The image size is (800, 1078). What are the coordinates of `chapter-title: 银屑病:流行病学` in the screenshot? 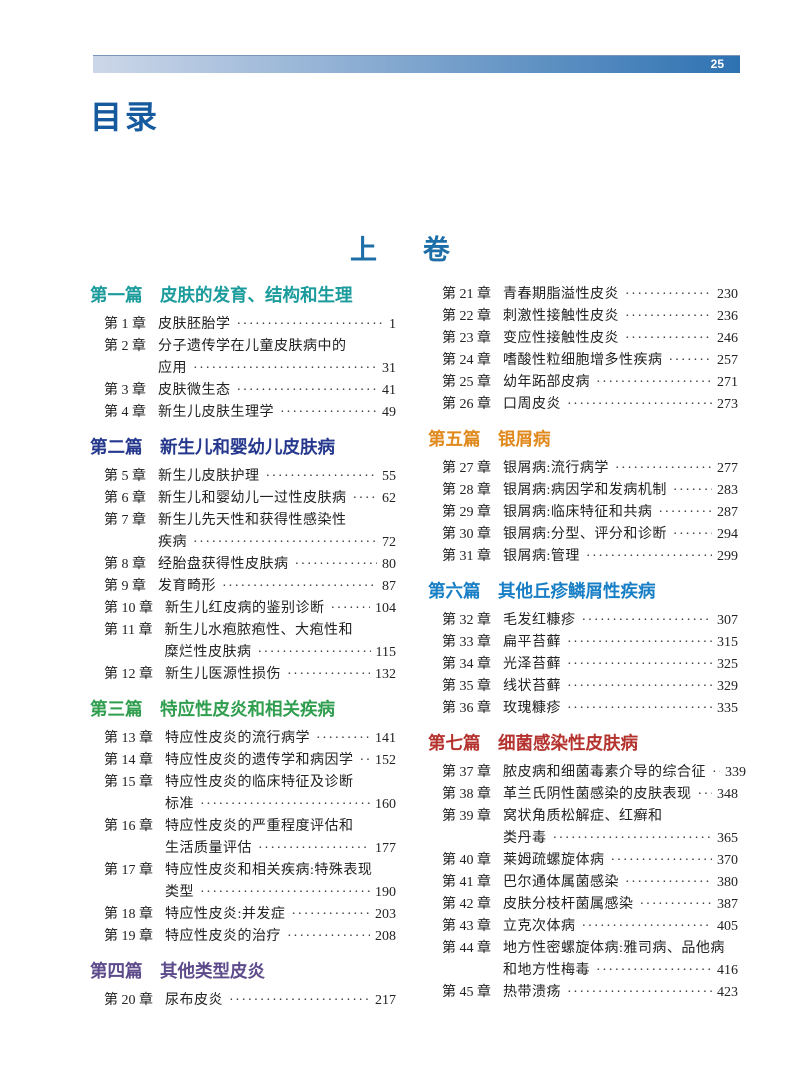 It's located at (556, 468).